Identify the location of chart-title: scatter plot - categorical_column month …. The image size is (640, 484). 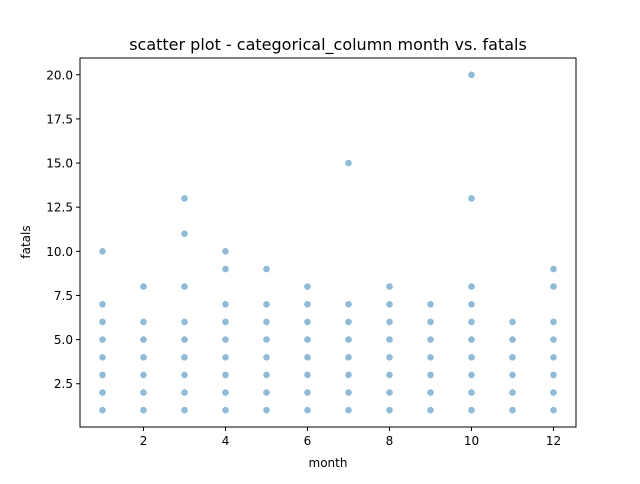
(328, 45).